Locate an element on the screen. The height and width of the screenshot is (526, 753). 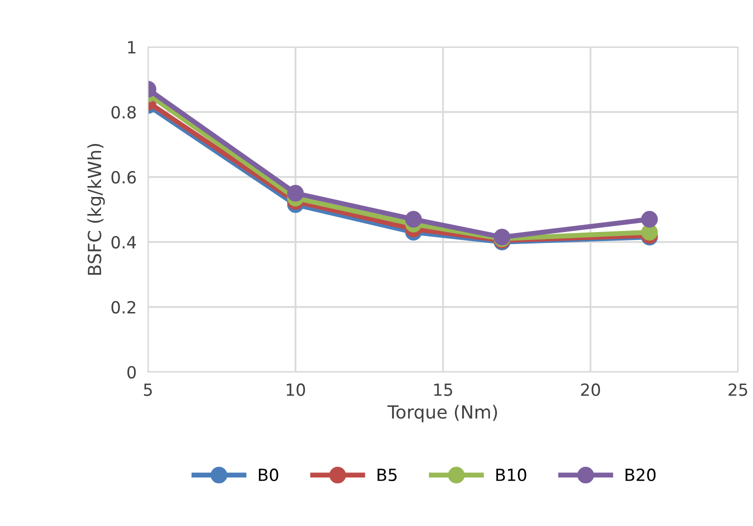
y-axis-title: BSFC (kg/kWh) is located at coordinates (96, 209).